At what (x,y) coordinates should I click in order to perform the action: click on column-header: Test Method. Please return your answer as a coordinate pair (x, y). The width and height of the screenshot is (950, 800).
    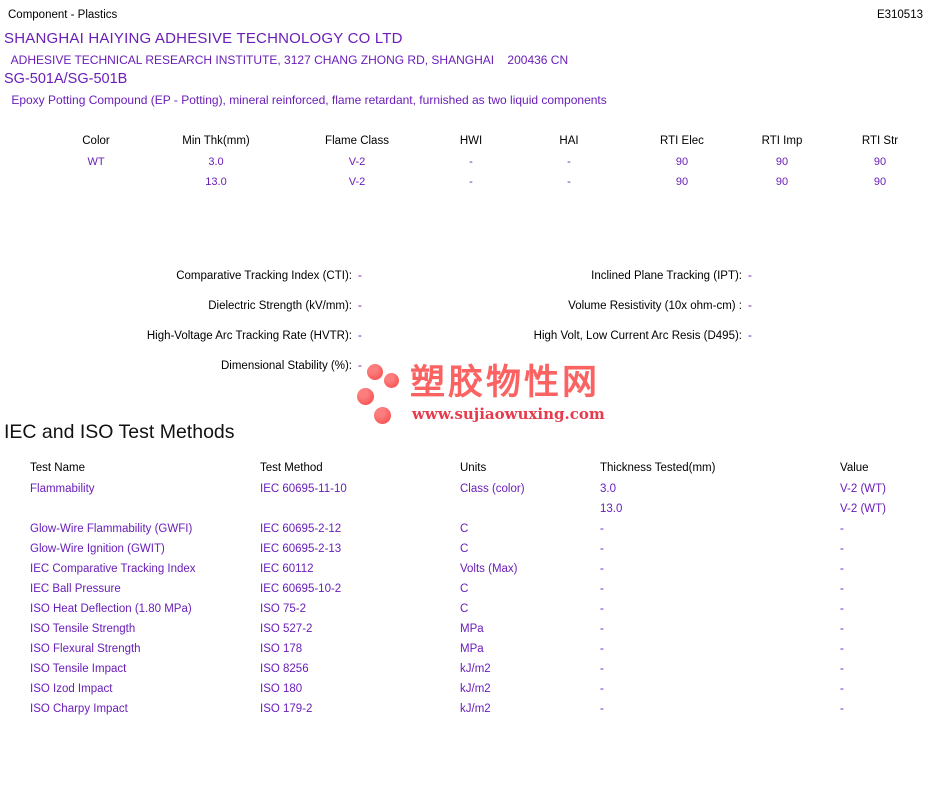
    Looking at the image, I should click on (291, 468).